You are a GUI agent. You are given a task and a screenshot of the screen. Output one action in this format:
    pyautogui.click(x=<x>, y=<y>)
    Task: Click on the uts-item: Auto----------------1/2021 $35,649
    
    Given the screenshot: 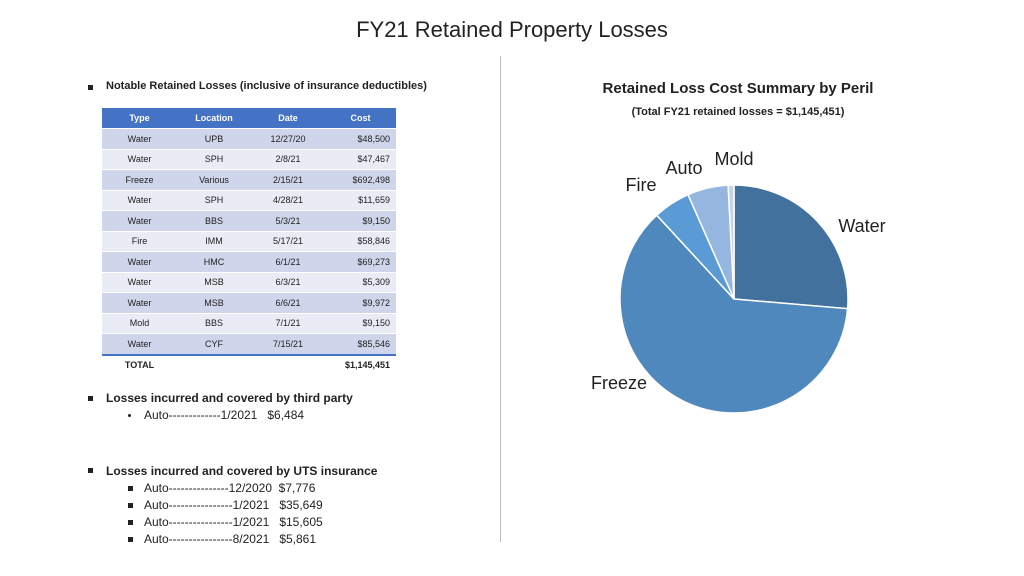 What is the action you would take?
    pyautogui.click(x=233, y=505)
    